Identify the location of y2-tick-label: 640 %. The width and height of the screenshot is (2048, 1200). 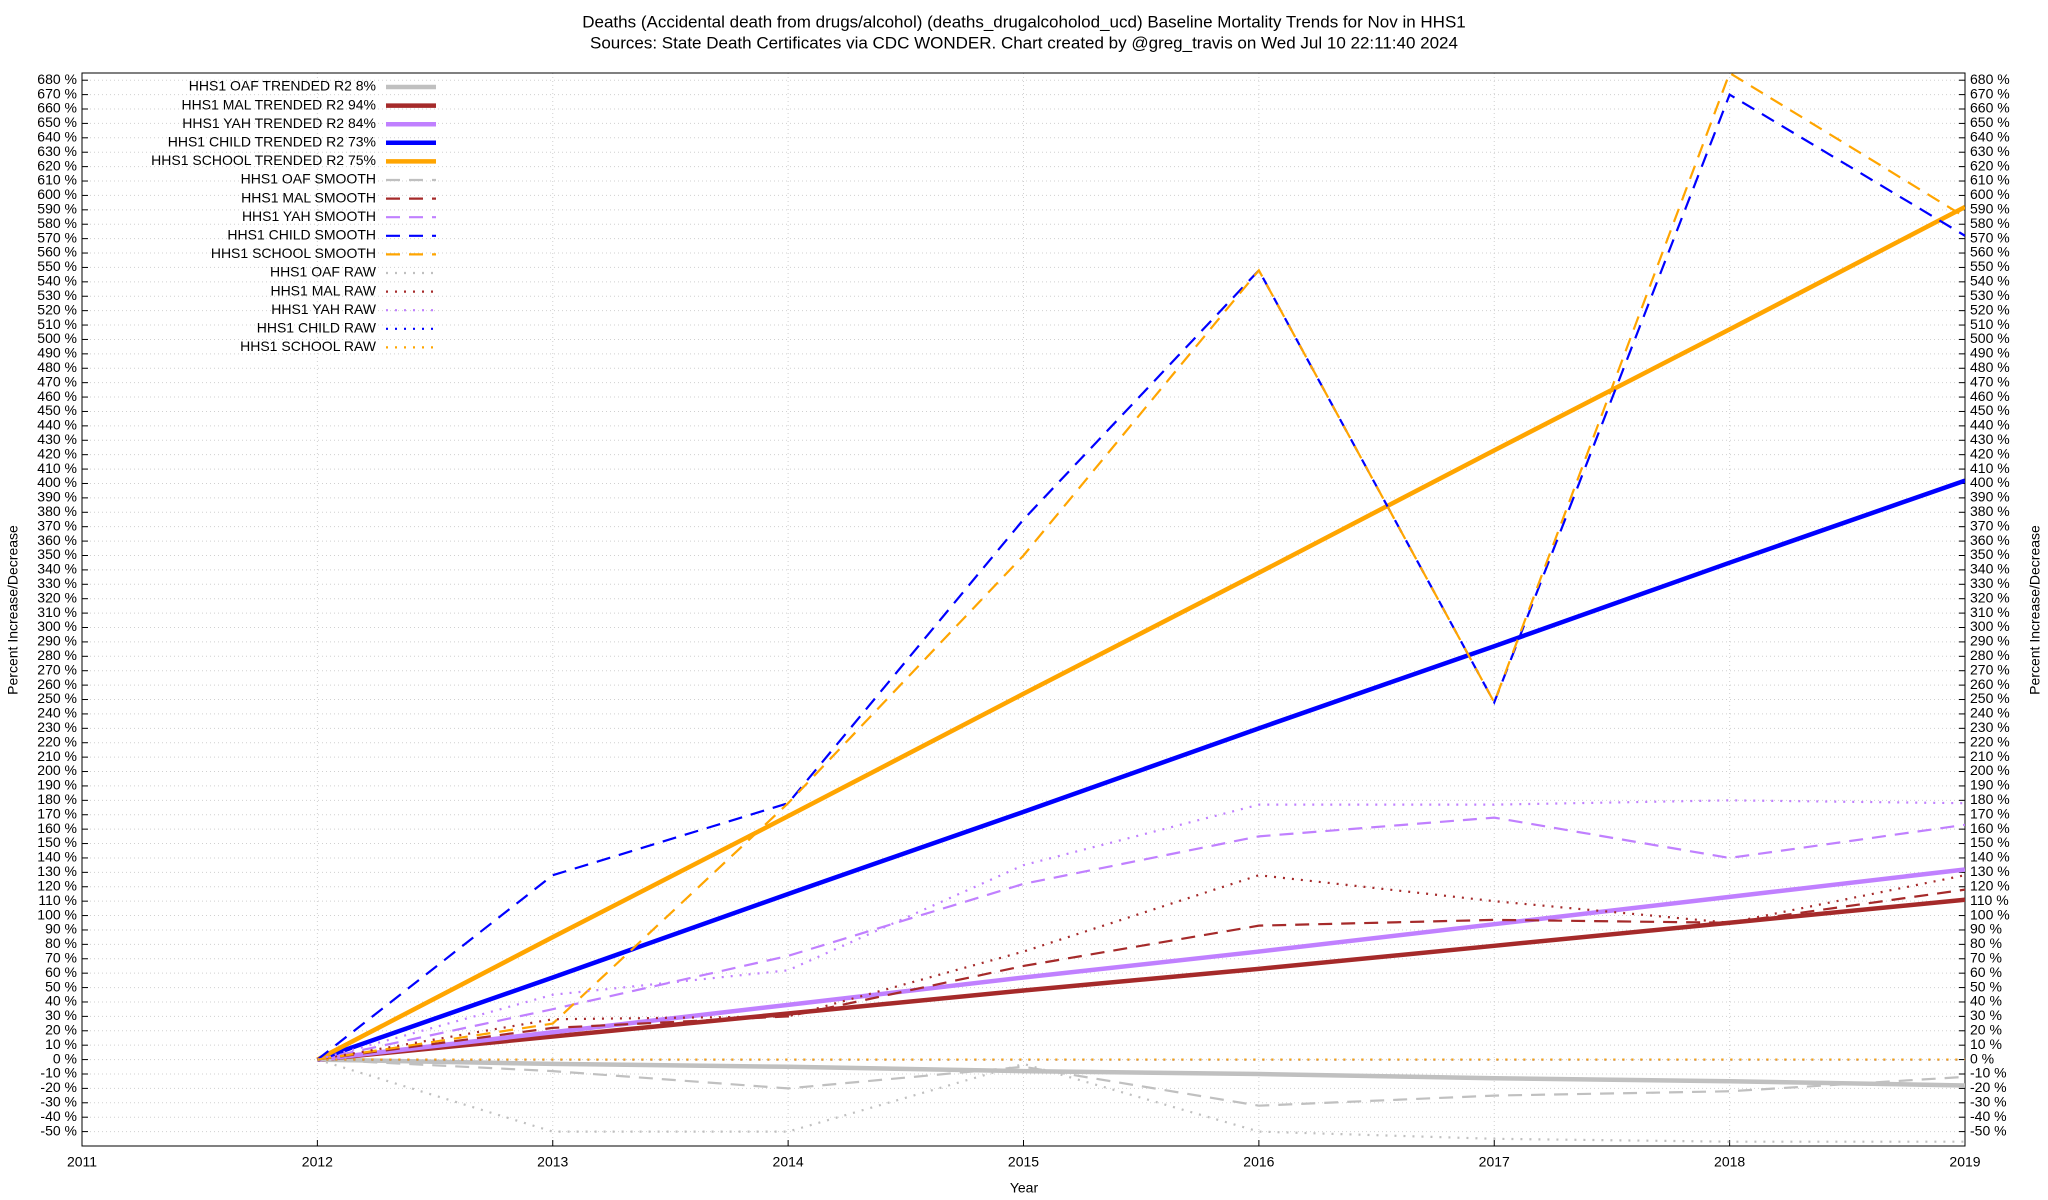
(1990, 137).